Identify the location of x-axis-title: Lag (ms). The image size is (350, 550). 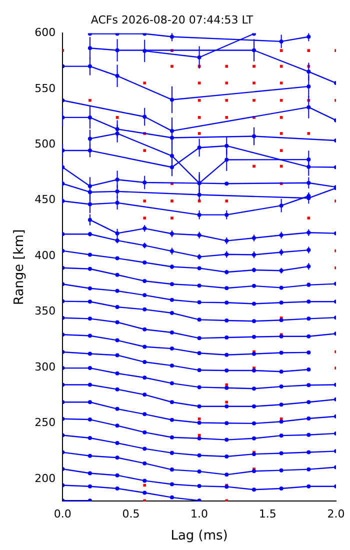
(199, 536).